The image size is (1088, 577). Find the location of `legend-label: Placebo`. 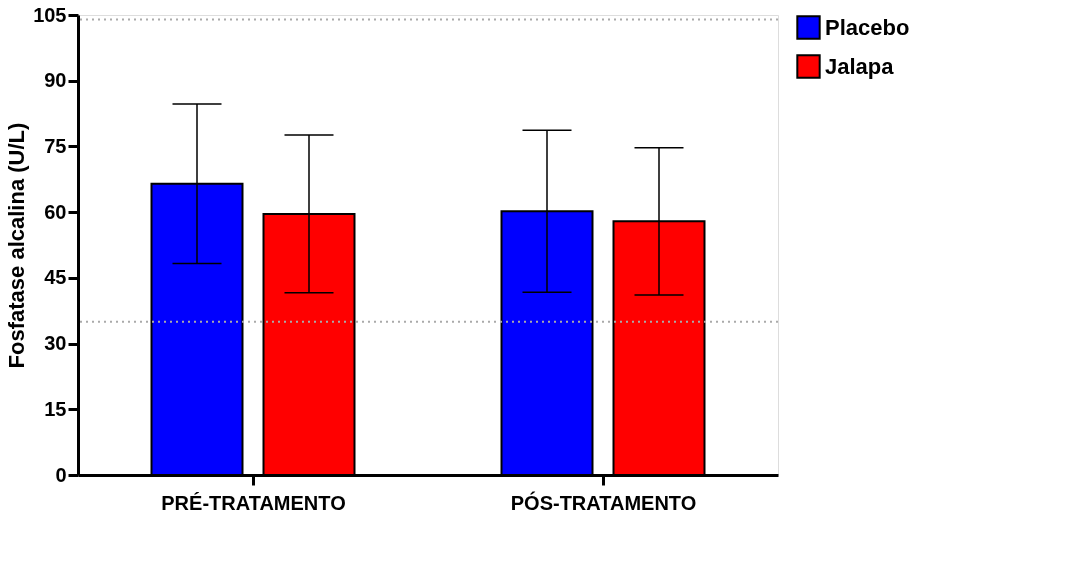

legend-label: Placebo is located at coordinates (867, 27).